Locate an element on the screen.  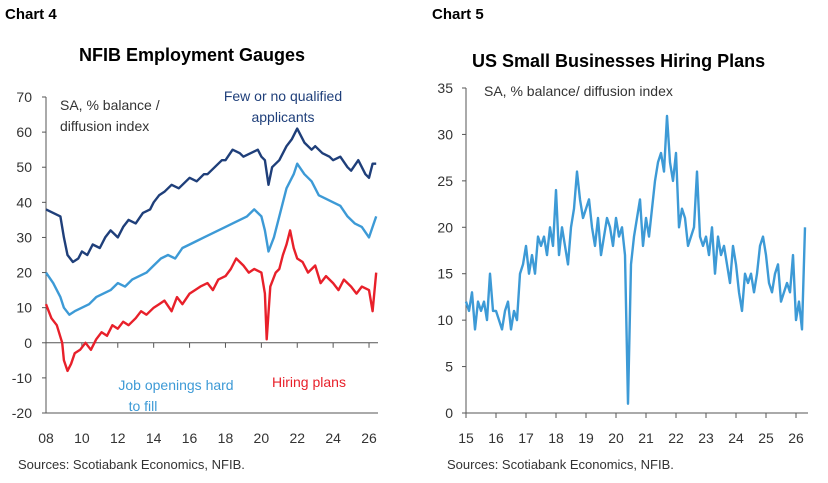
chart5-source: Sources: Scotiabank Economics, NFIB. is located at coordinates (560, 464).